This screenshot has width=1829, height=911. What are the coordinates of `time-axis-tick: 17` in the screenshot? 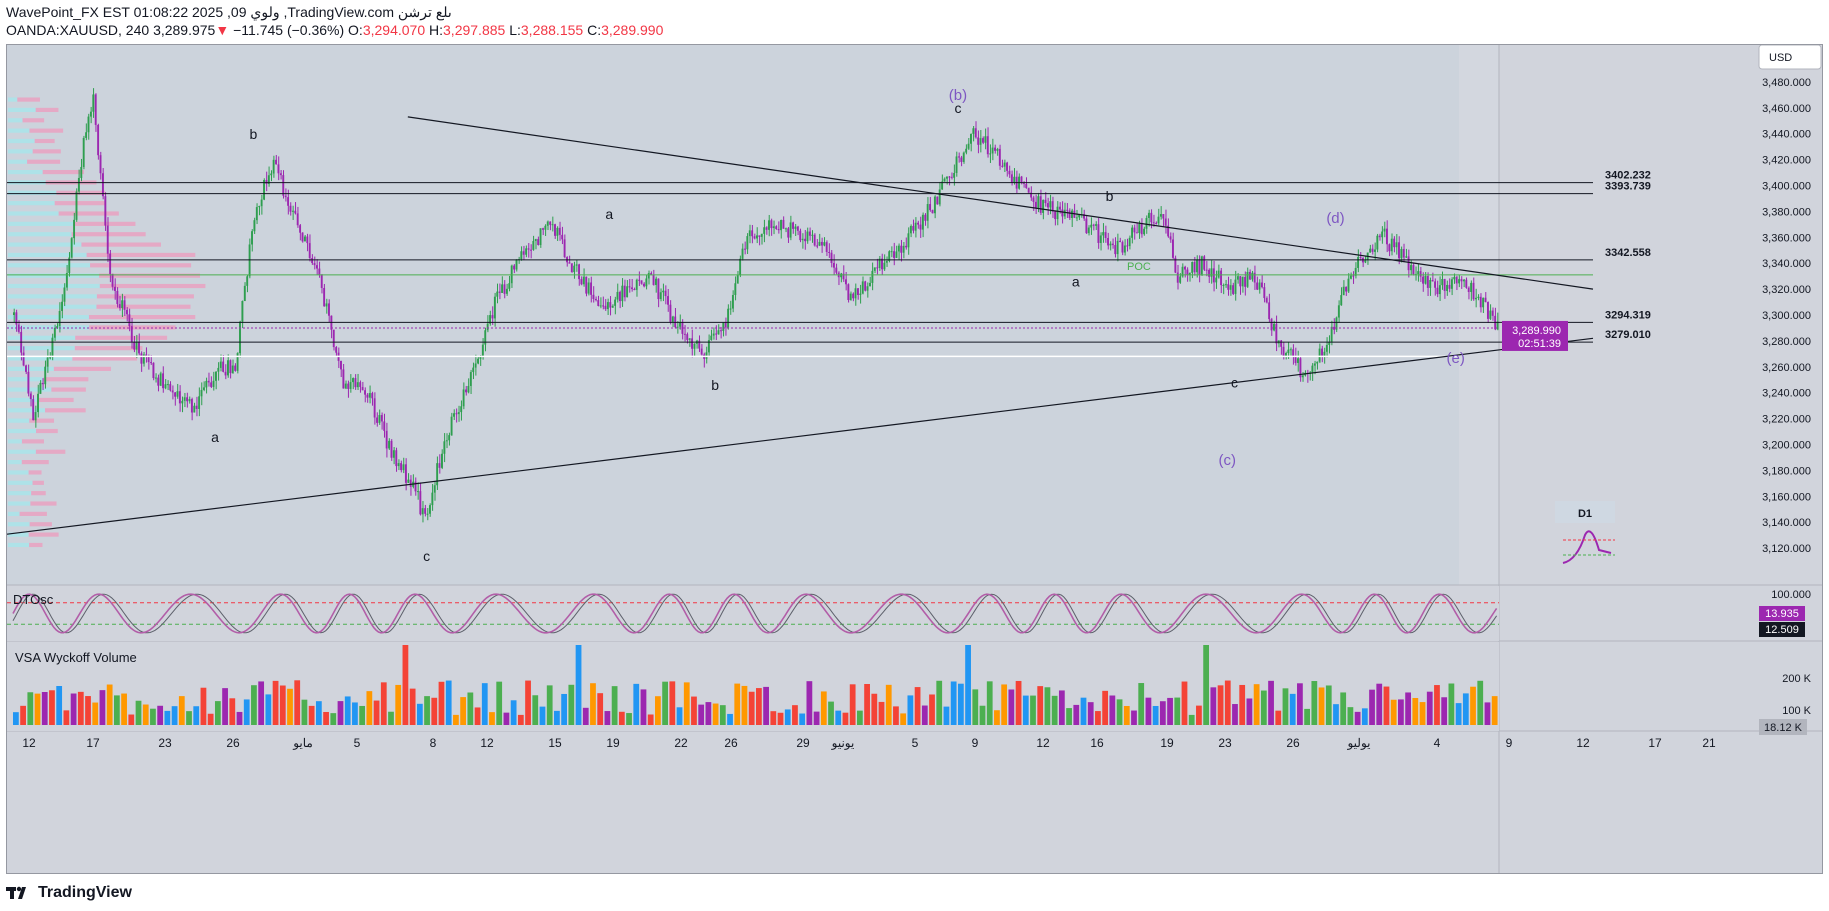 It's located at (93, 743).